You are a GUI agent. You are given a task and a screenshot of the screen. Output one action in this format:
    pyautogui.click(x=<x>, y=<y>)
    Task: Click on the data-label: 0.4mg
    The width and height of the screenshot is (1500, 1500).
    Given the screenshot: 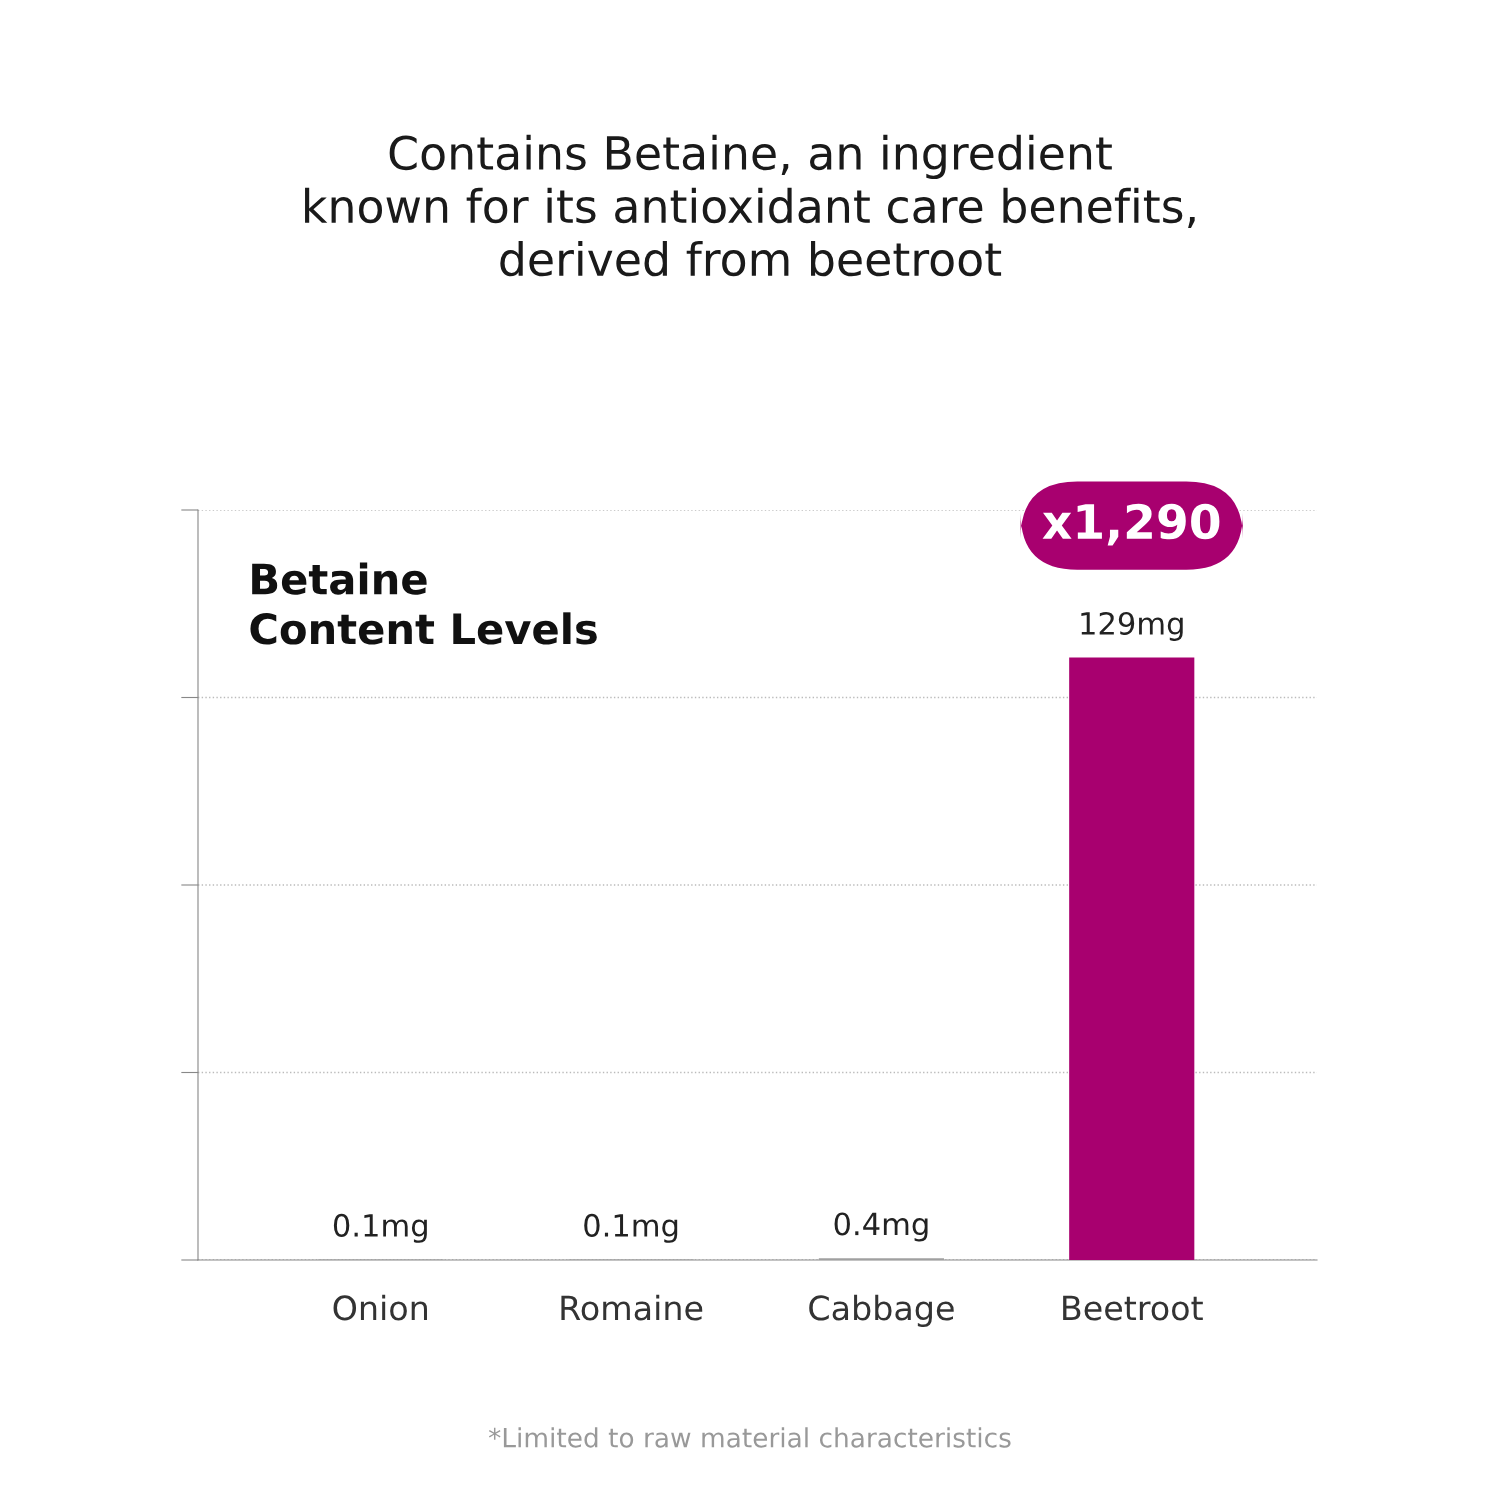 What is the action you would take?
    pyautogui.click(x=881, y=1227)
    